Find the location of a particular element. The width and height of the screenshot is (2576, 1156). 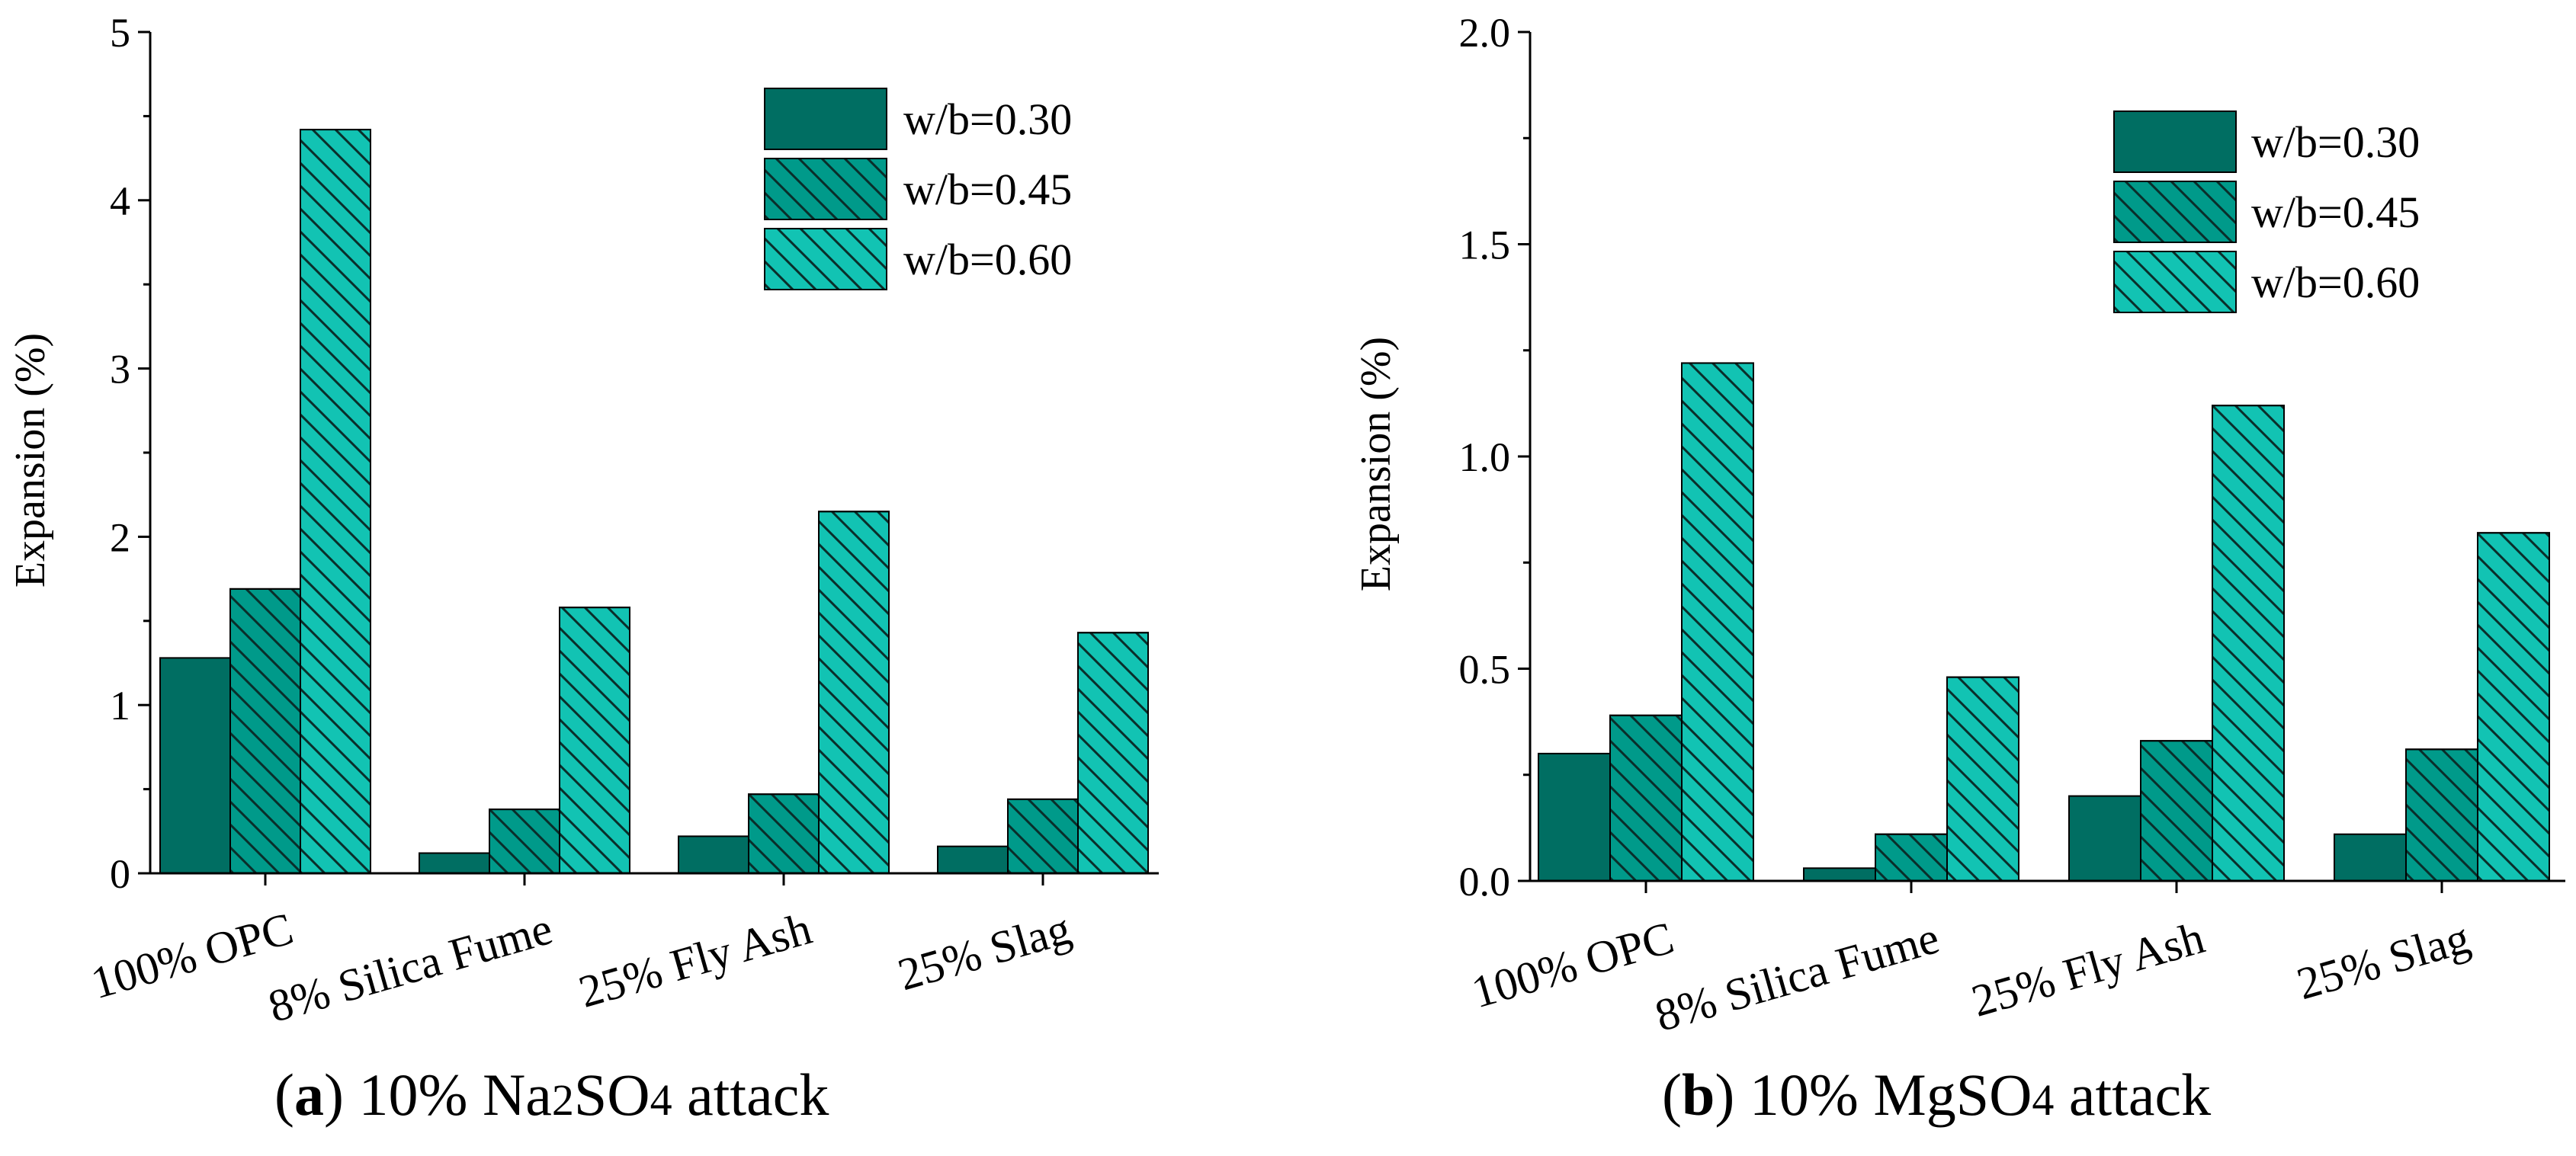

legend-label-a-0: w/b=0.30 is located at coordinates (987, 119).